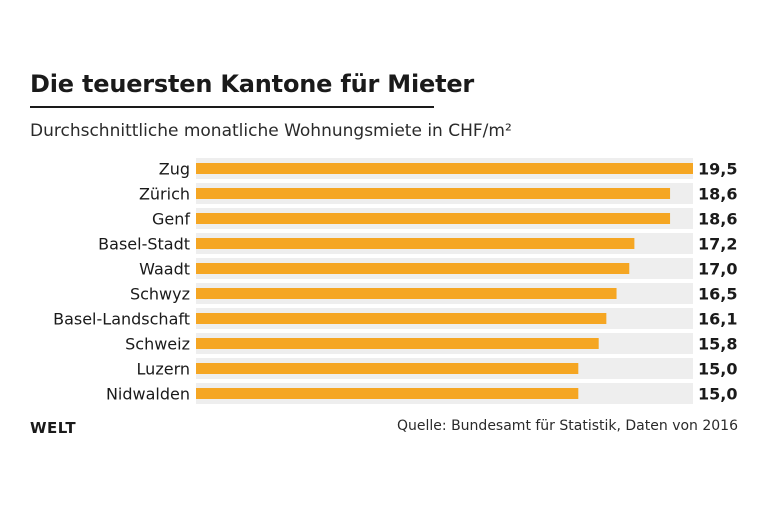 Image resolution: width=768 pixels, height=512 pixels. Describe the element at coordinates (717, 344) in the screenshot. I see `value-label: 15,8` at that location.